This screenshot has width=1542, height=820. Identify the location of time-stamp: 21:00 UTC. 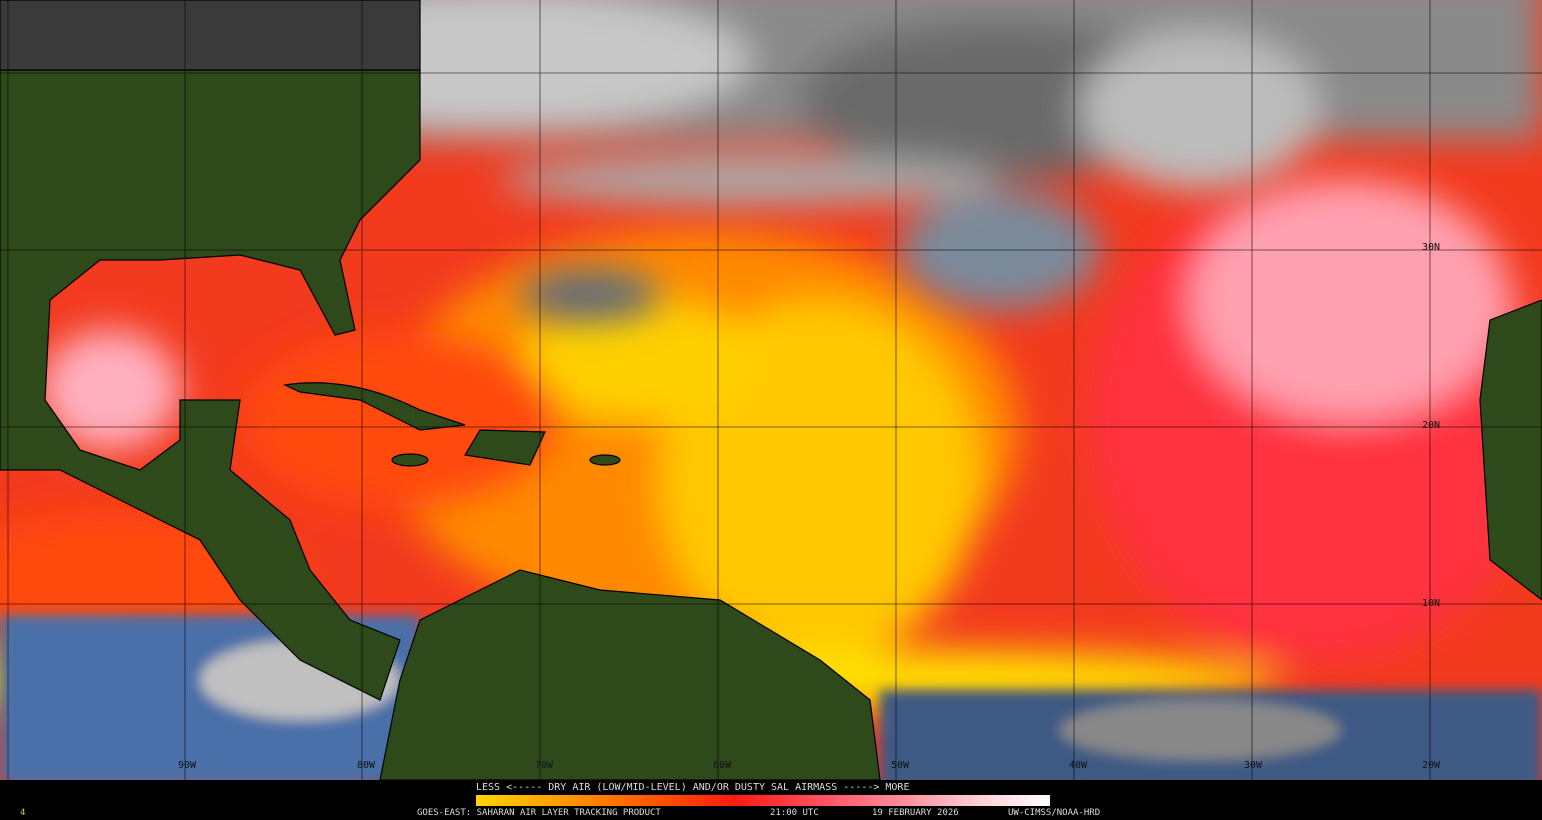
(794, 813).